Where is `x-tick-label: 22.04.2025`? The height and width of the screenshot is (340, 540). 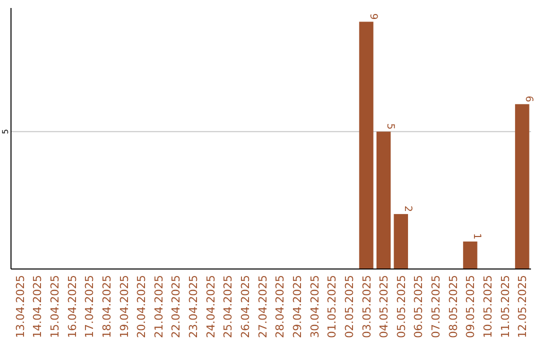
x-tick-label: 22.04.2025 is located at coordinates (176, 306).